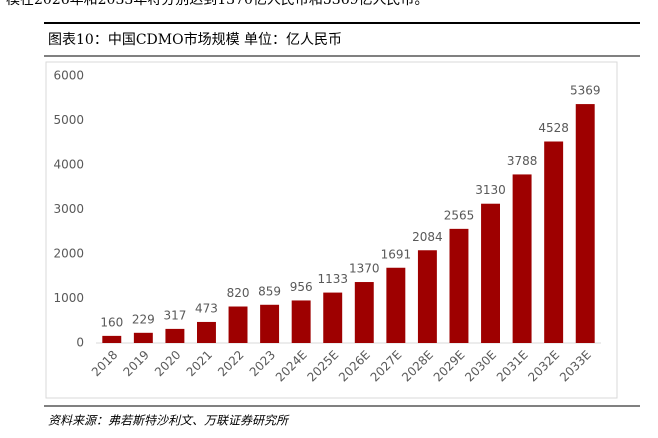 Image resolution: width=658 pixels, height=438 pixels. Describe the element at coordinates (575, 366) in the screenshot. I see `x-tick-label: 2033E` at that location.